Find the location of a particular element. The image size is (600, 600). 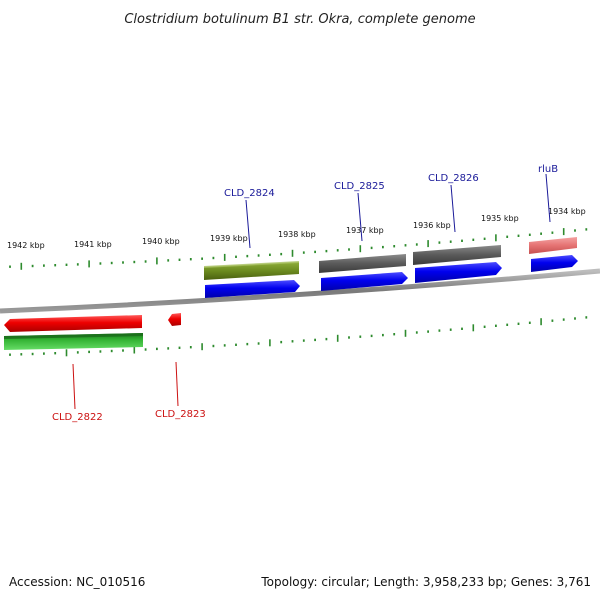

tick-label-1935-kbp: 1935 kbp is located at coordinates (500, 218).